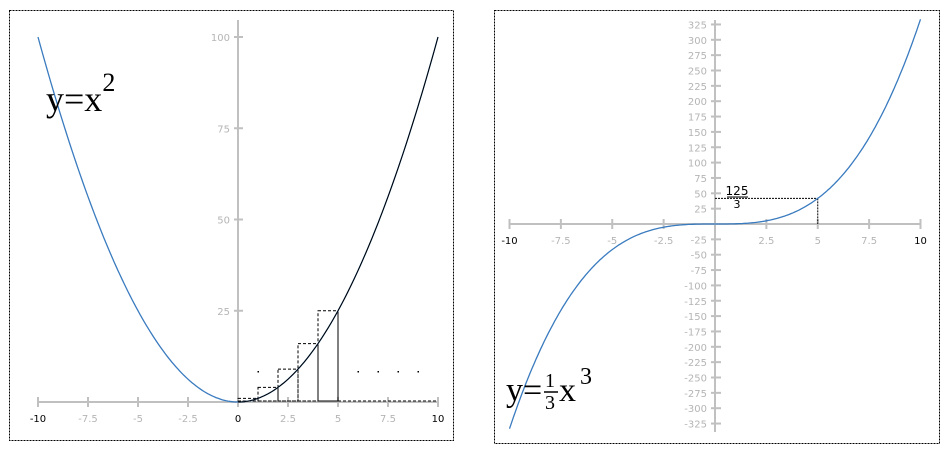  I want to click on y-tick-label: -100, so click(695, 286).